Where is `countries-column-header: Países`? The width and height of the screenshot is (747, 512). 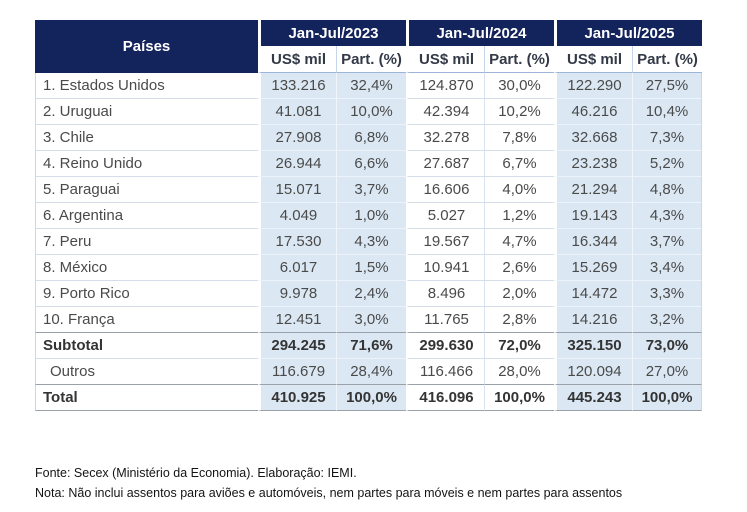 countries-column-header: Países is located at coordinates (146, 46).